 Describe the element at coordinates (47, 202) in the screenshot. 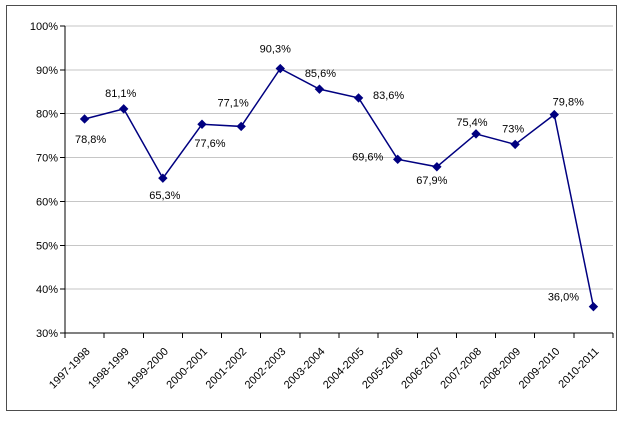

I see `y-axis-label: 60%` at that location.